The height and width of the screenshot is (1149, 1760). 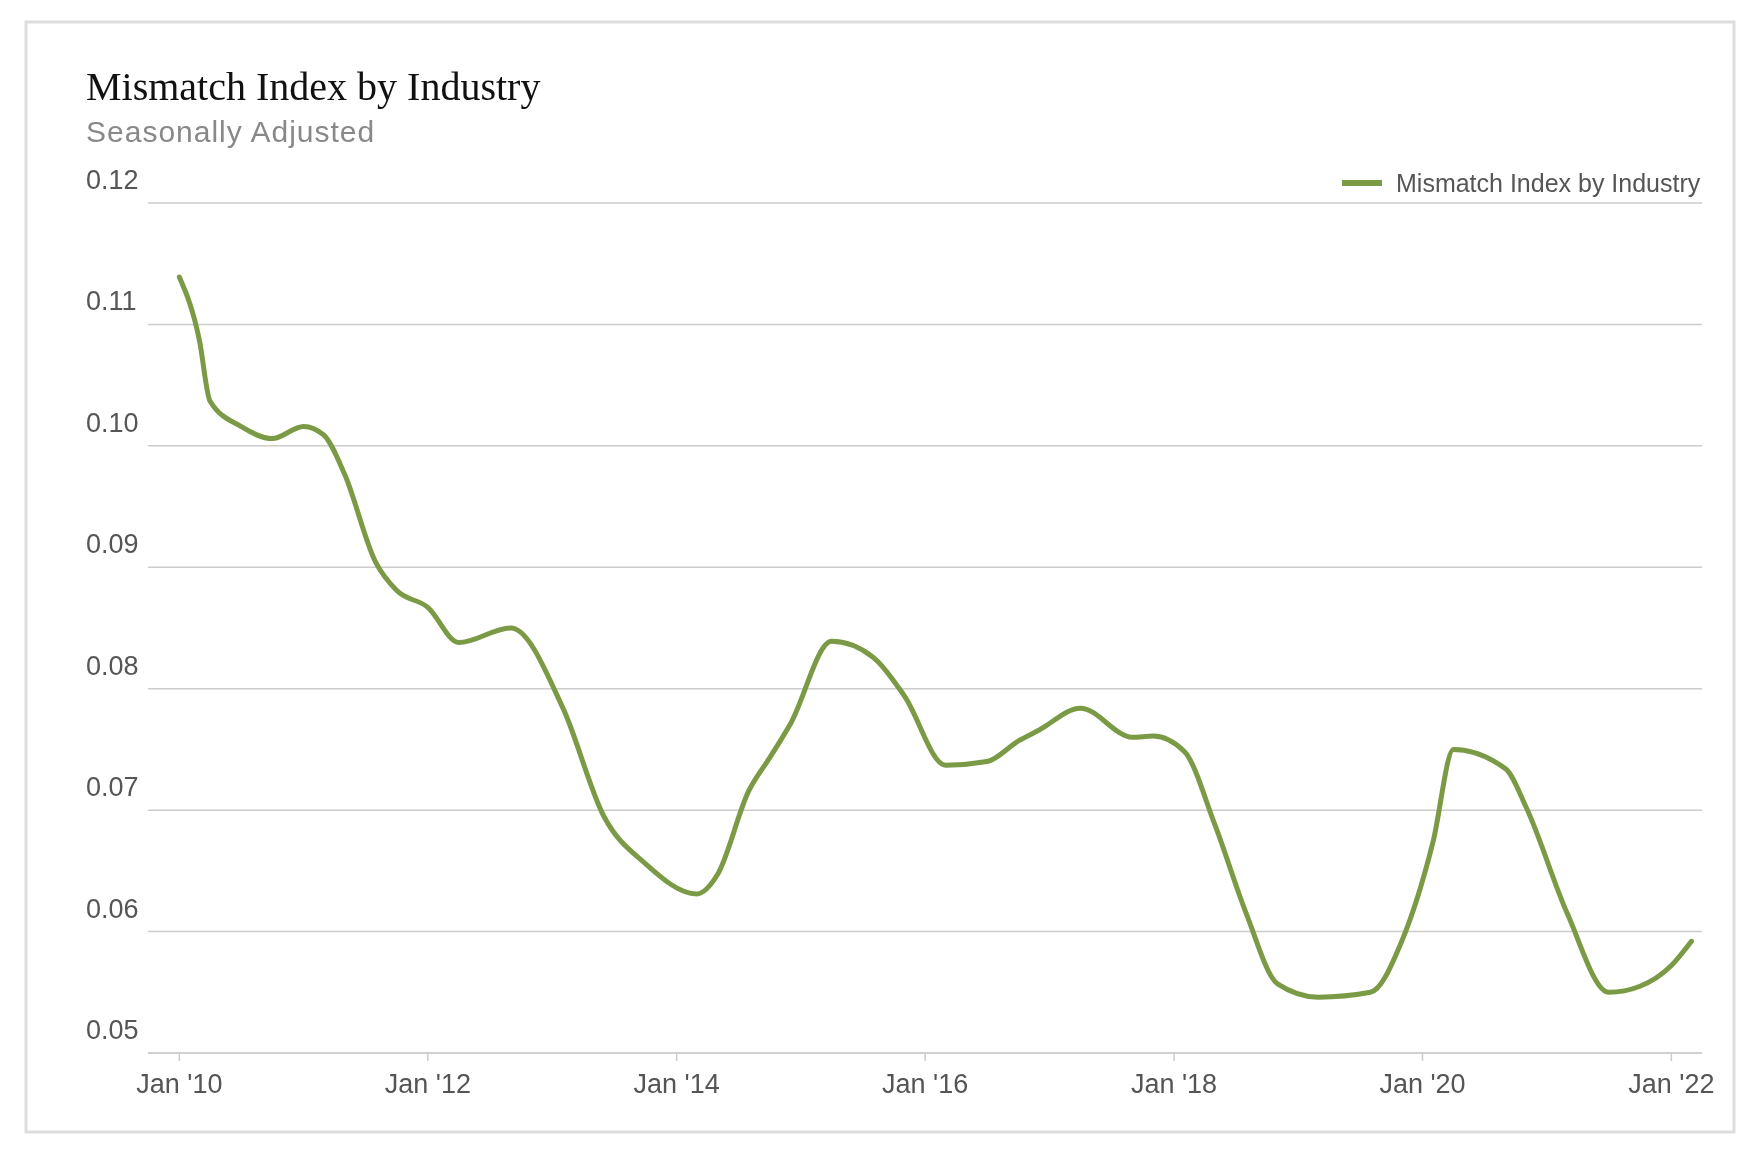 What do you see at coordinates (112, 665) in the screenshot?
I see `y-tick-label: 0.08` at bounding box center [112, 665].